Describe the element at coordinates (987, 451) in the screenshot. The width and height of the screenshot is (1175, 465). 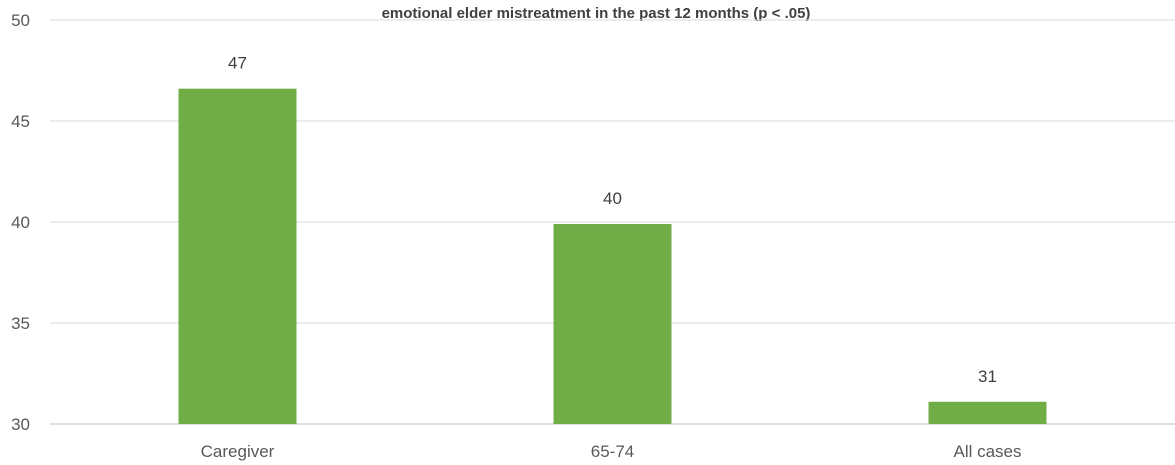
I see `x-category-label: All cases` at that location.